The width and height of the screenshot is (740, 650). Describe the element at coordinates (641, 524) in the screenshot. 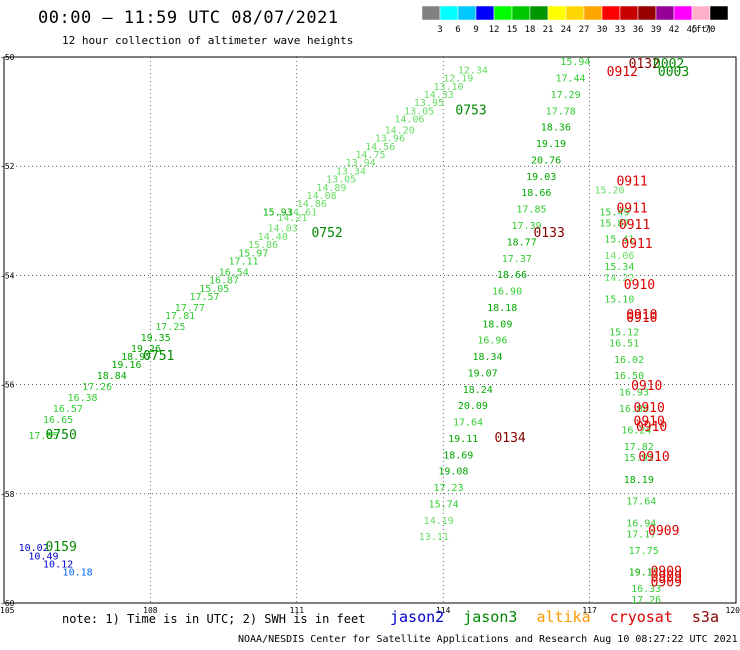

I see `swh-value-label: 16.94` at that location.